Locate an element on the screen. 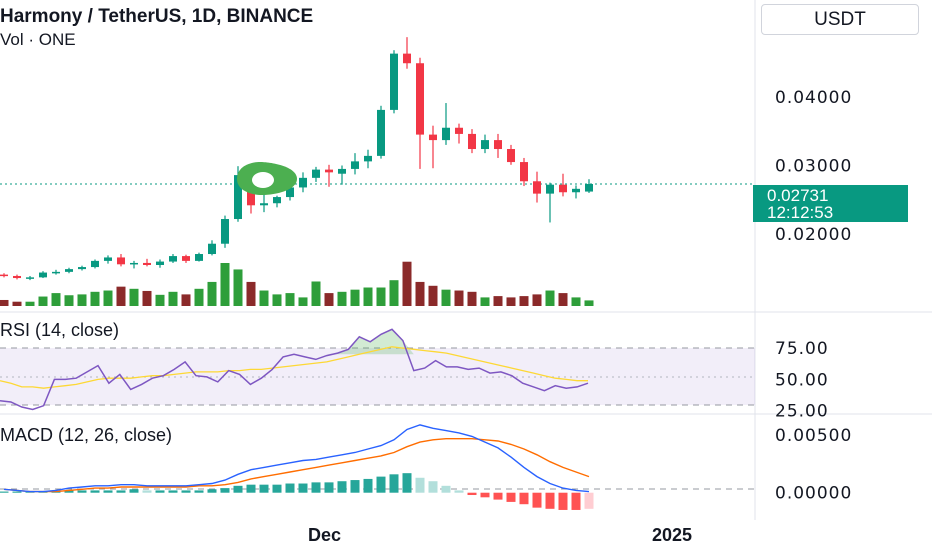 The image size is (932, 550). macd-axis: 0.00500 0.00000 is located at coordinates (813, 464).